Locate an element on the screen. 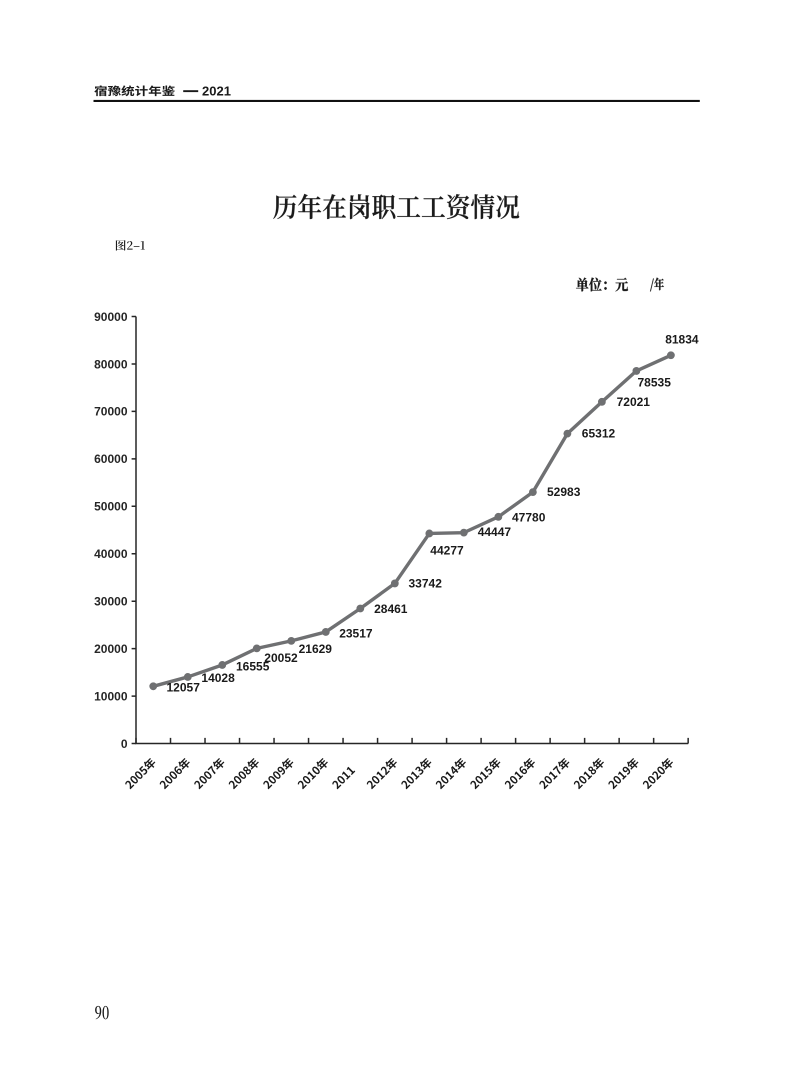  svg-text: 23517 is located at coordinates (356, 634).